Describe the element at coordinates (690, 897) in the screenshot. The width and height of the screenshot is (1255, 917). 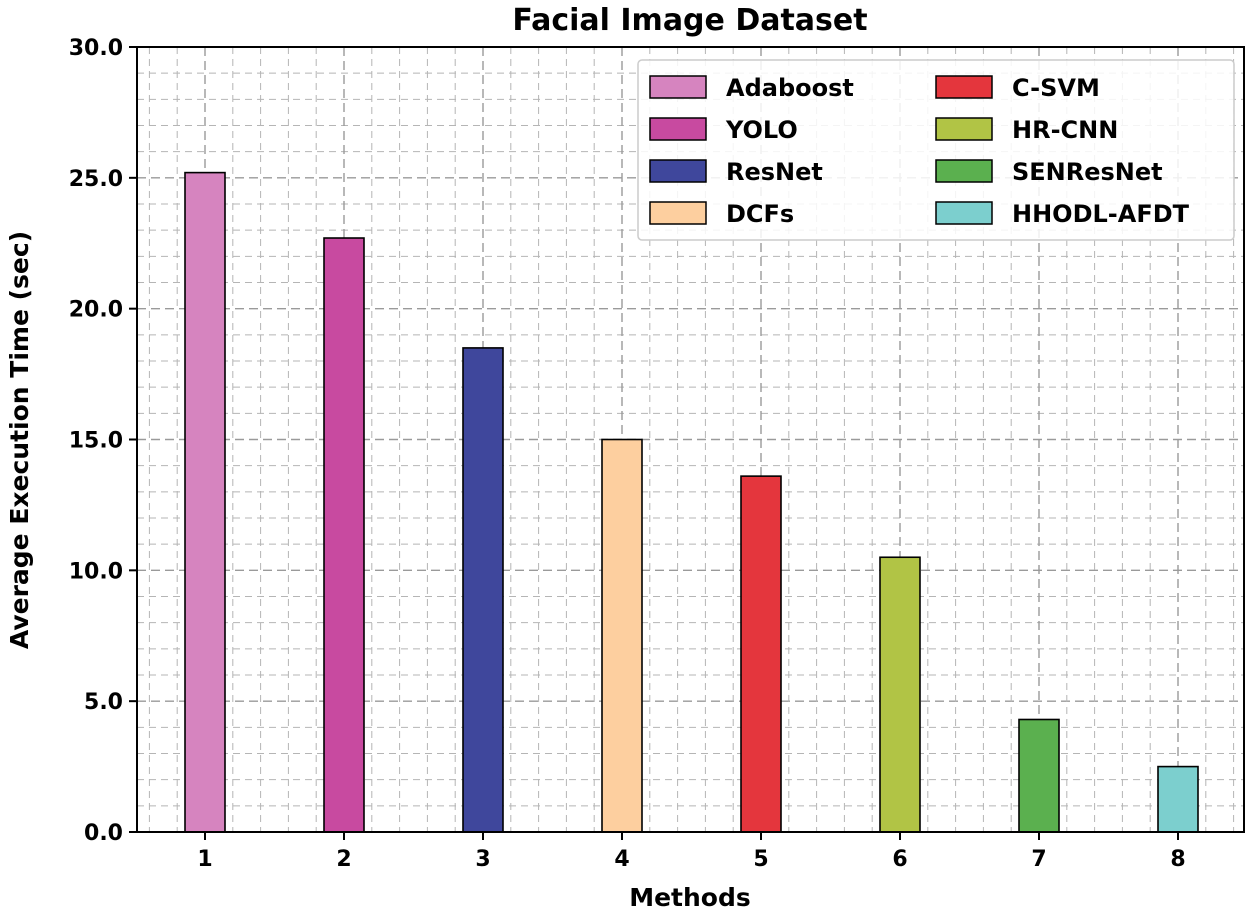
I see `x-axis-label: Methods` at that location.